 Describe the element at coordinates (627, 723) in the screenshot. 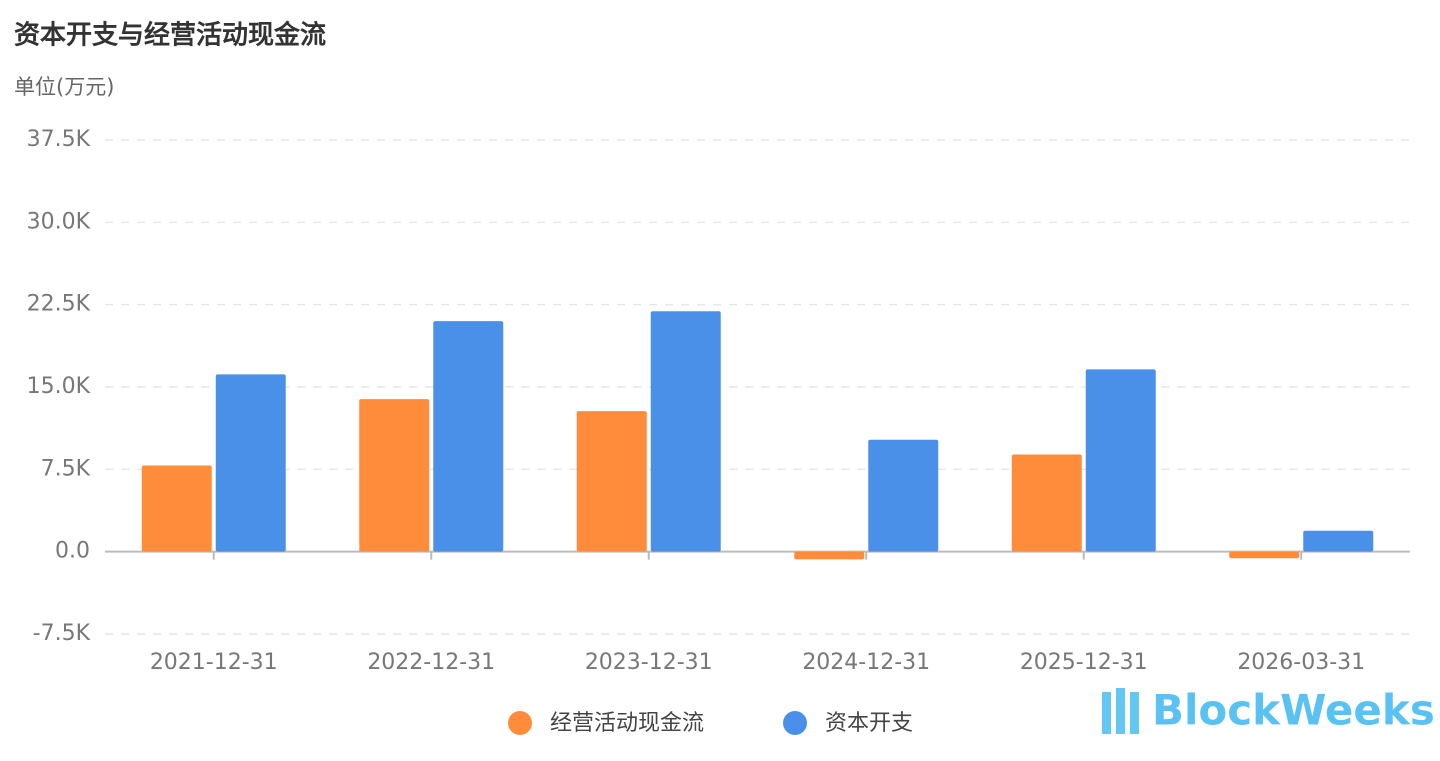

I see `legend-label: 经营活动现金流` at that location.